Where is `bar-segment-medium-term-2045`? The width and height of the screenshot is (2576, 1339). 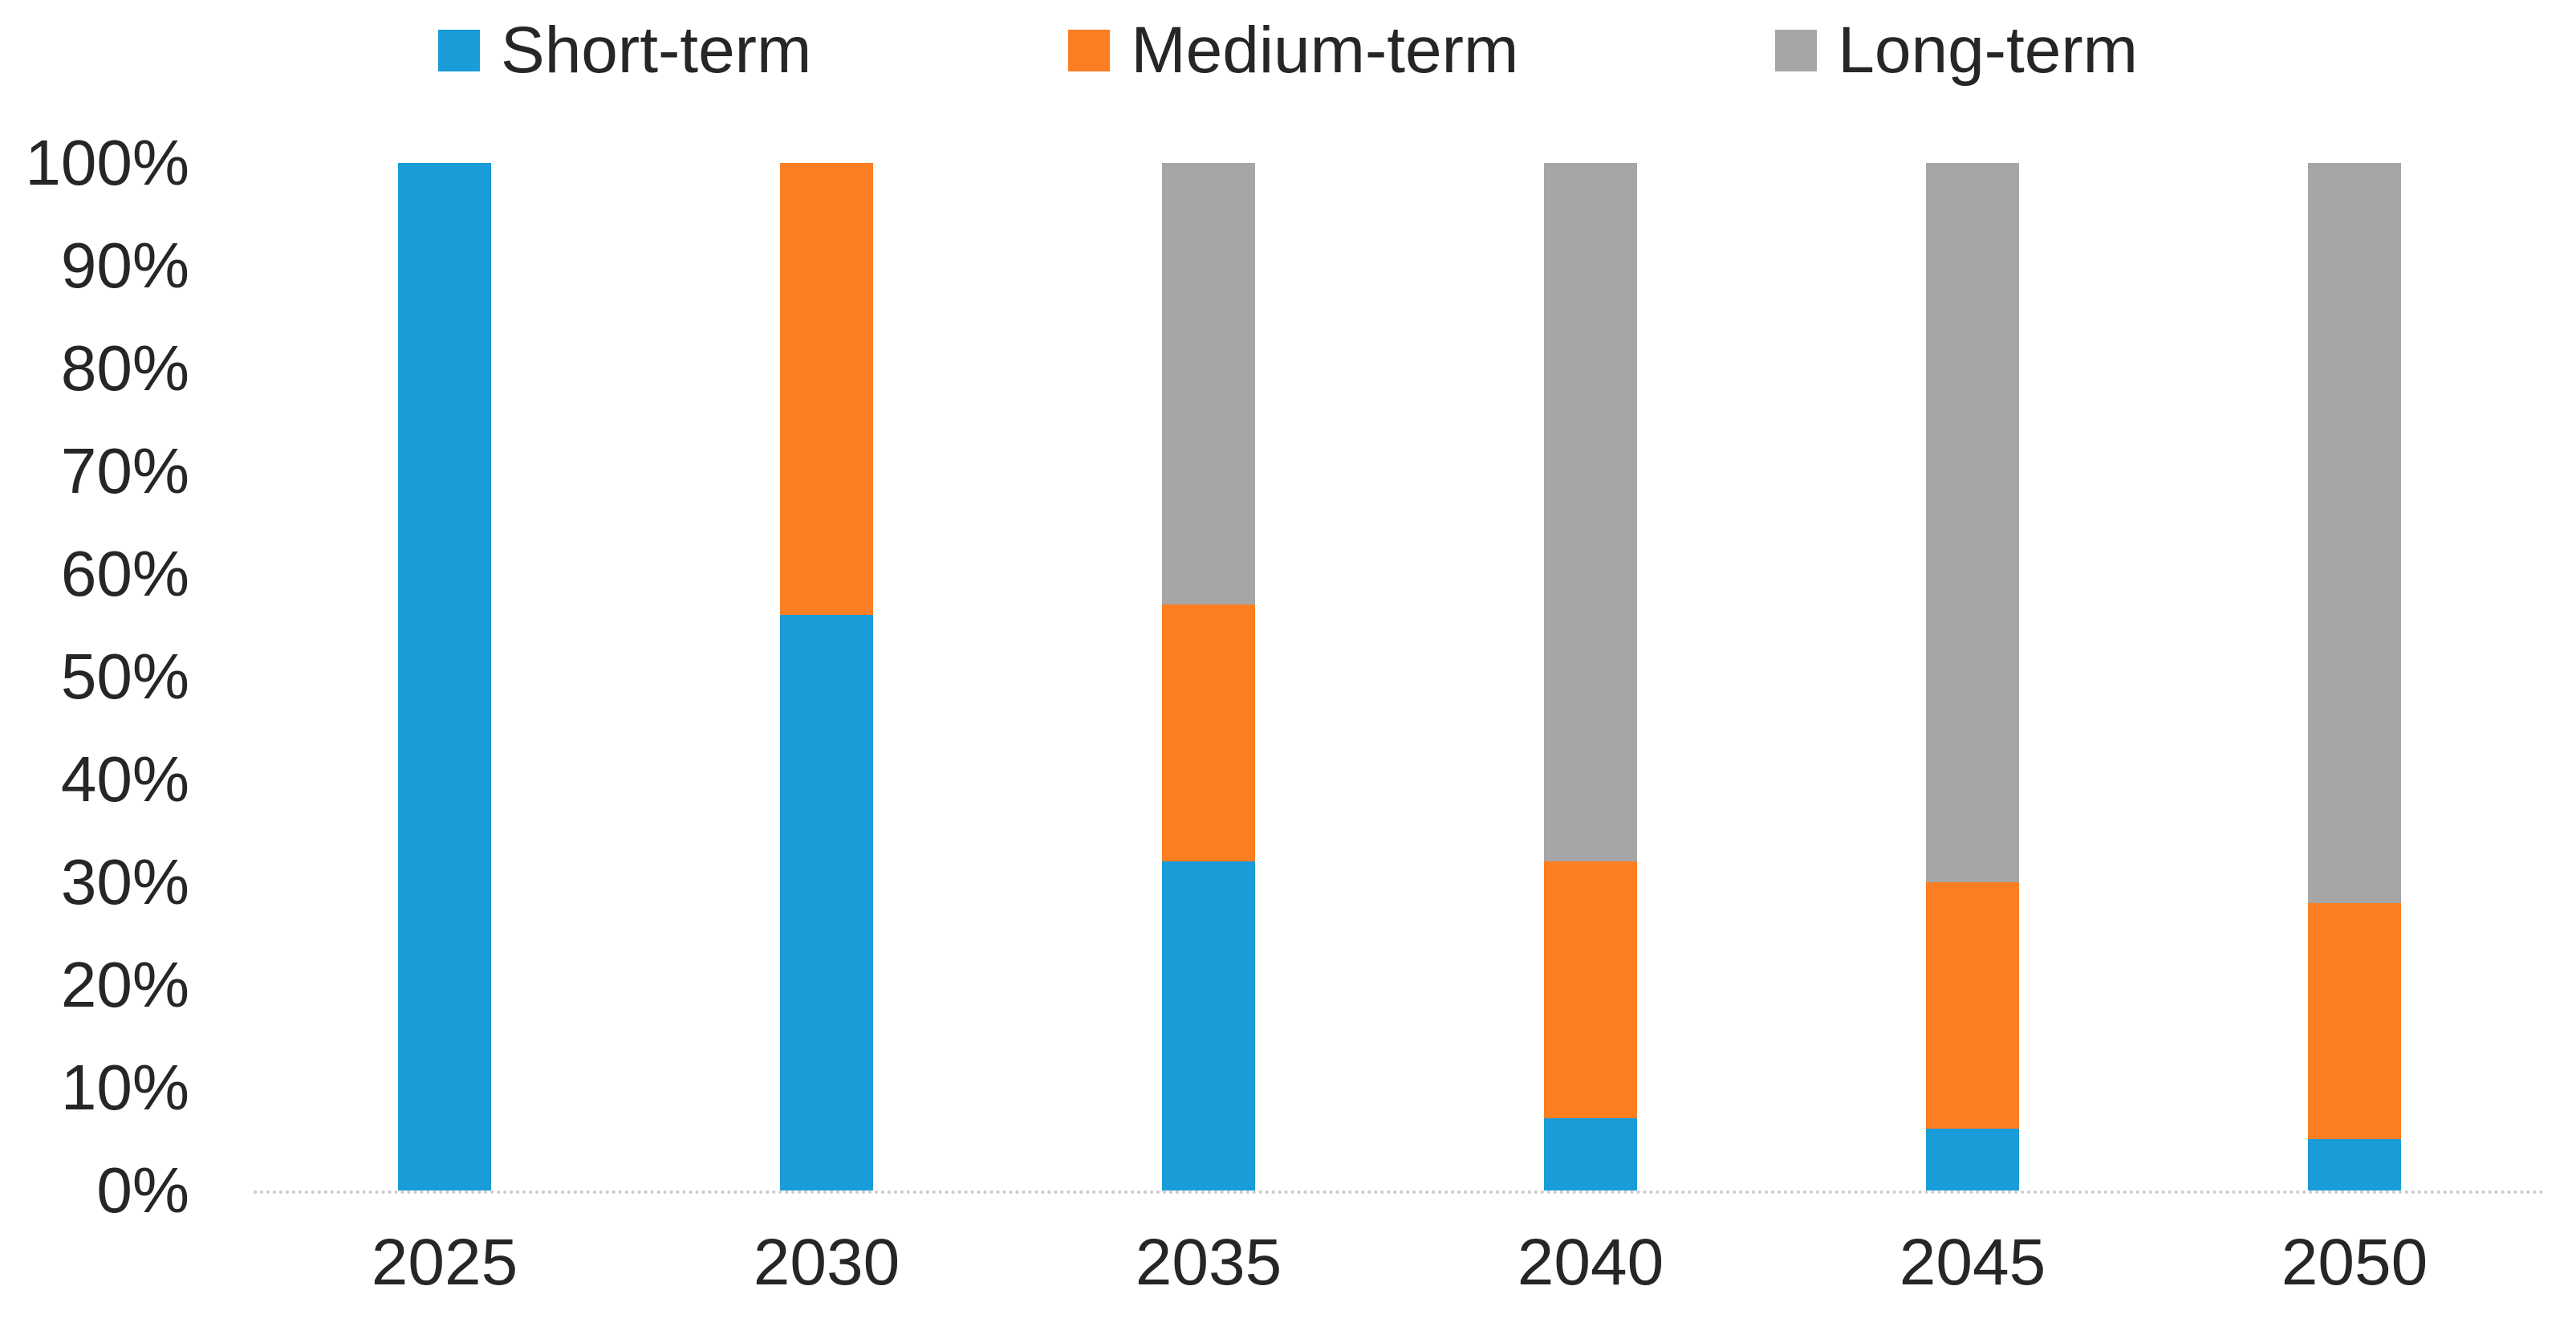
bar-segment-medium-term-2045 is located at coordinates (1972, 1005).